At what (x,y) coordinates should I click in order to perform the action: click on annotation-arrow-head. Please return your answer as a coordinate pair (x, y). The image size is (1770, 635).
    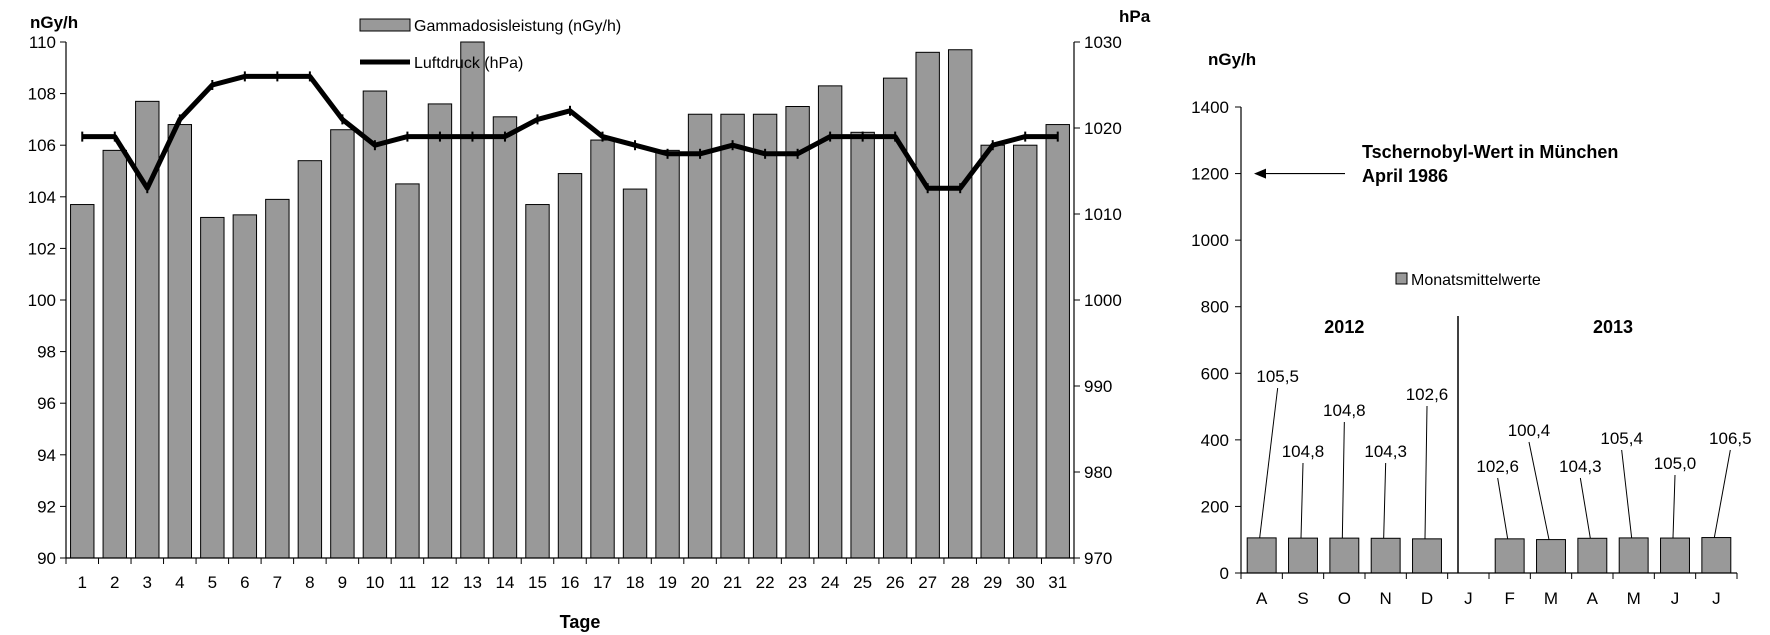
    Looking at the image, I should click on (1260, 173).